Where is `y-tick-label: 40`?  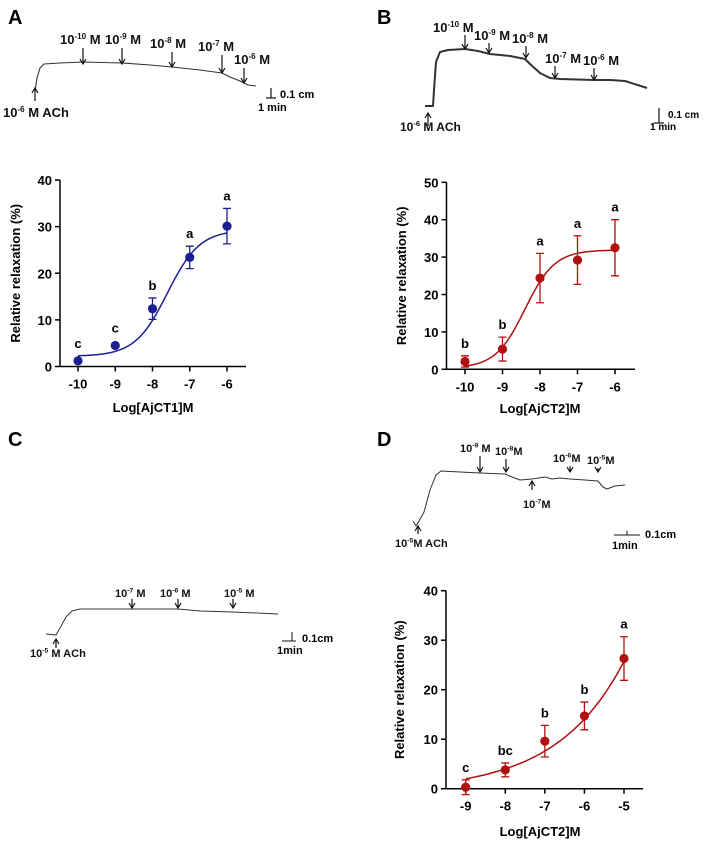 y-tick-label: 40 is located at coordinates (431, 591).